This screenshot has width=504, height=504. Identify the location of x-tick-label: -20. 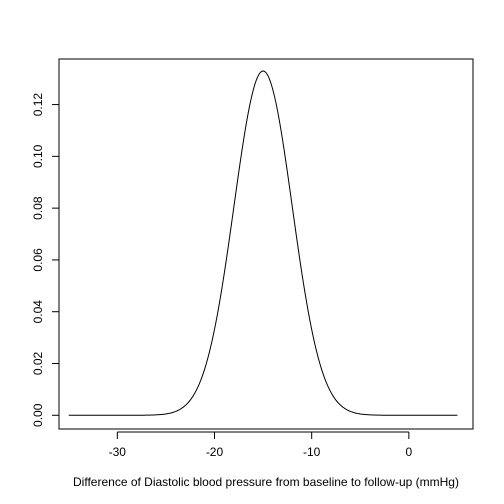
(215, 452).